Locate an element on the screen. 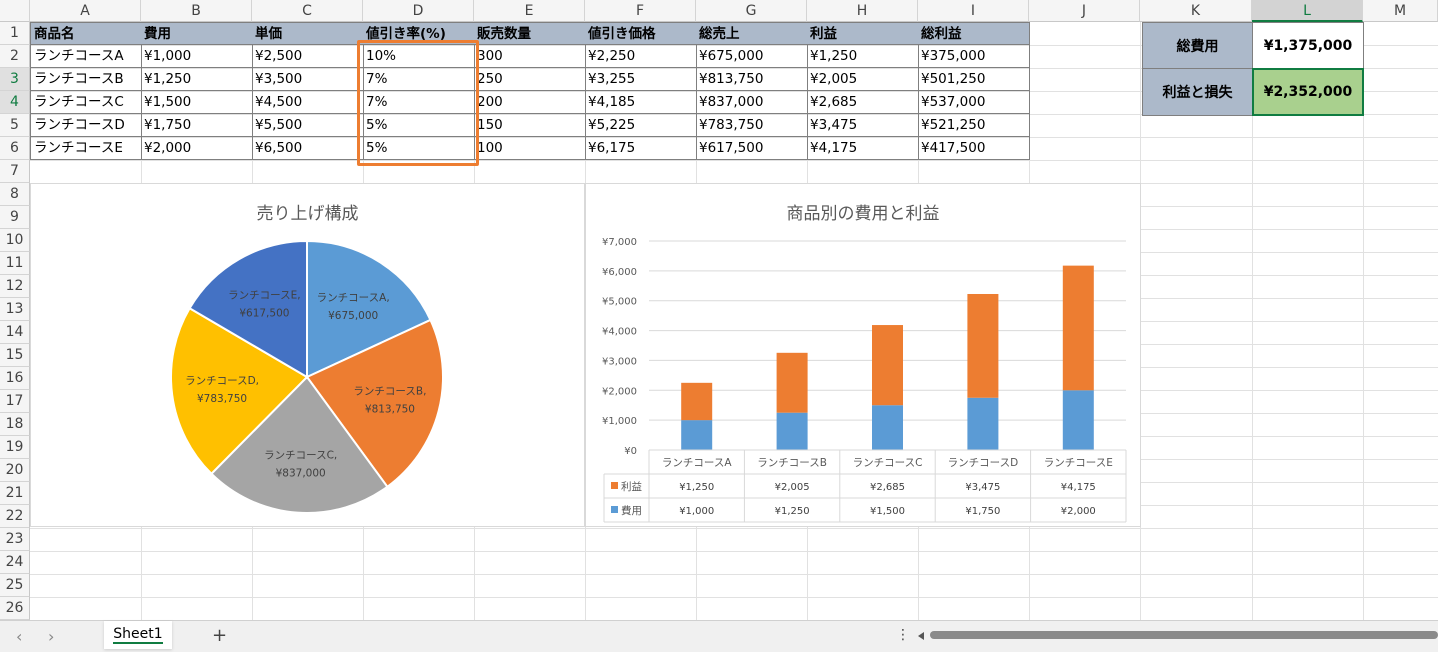 This screenshot has width=1438, height=652. scrollbar-thumb is located at coordinates (1184, 635).